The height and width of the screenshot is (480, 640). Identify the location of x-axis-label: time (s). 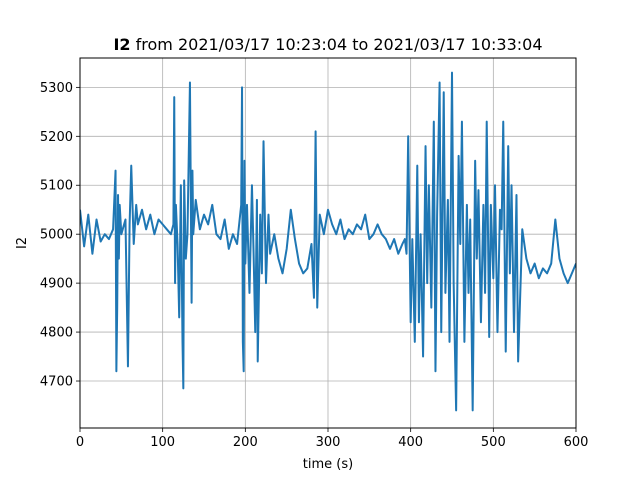
(328, 464).